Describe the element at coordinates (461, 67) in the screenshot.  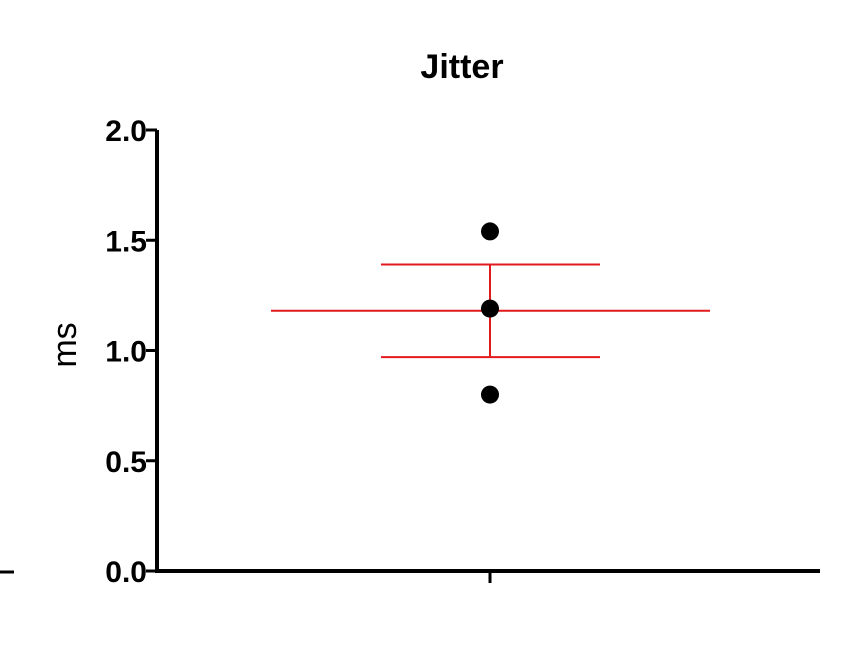
I see `chart-title: Jitter` at that location.